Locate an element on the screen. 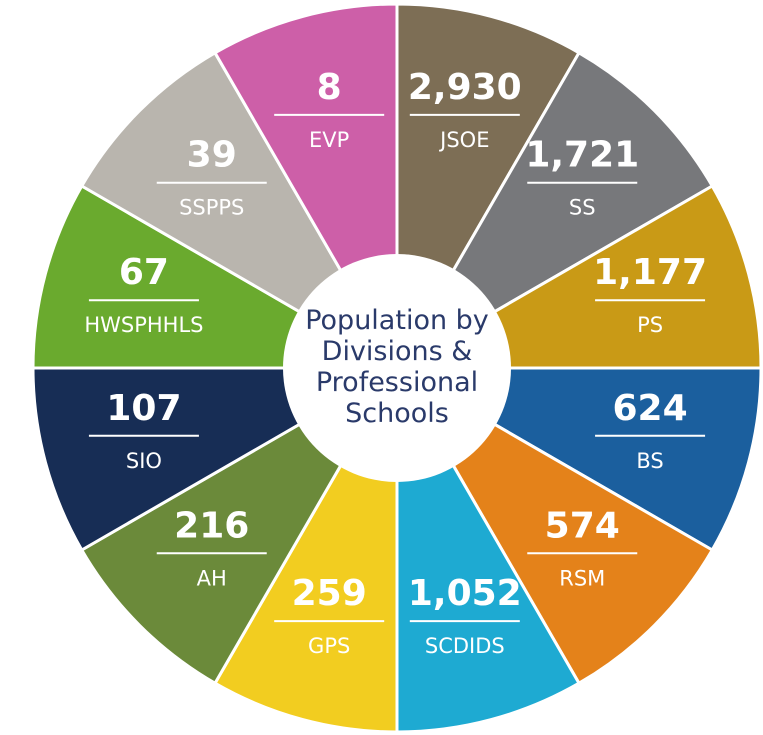  segment-name: HWSPHHLS is located at coordinates (143, 325).